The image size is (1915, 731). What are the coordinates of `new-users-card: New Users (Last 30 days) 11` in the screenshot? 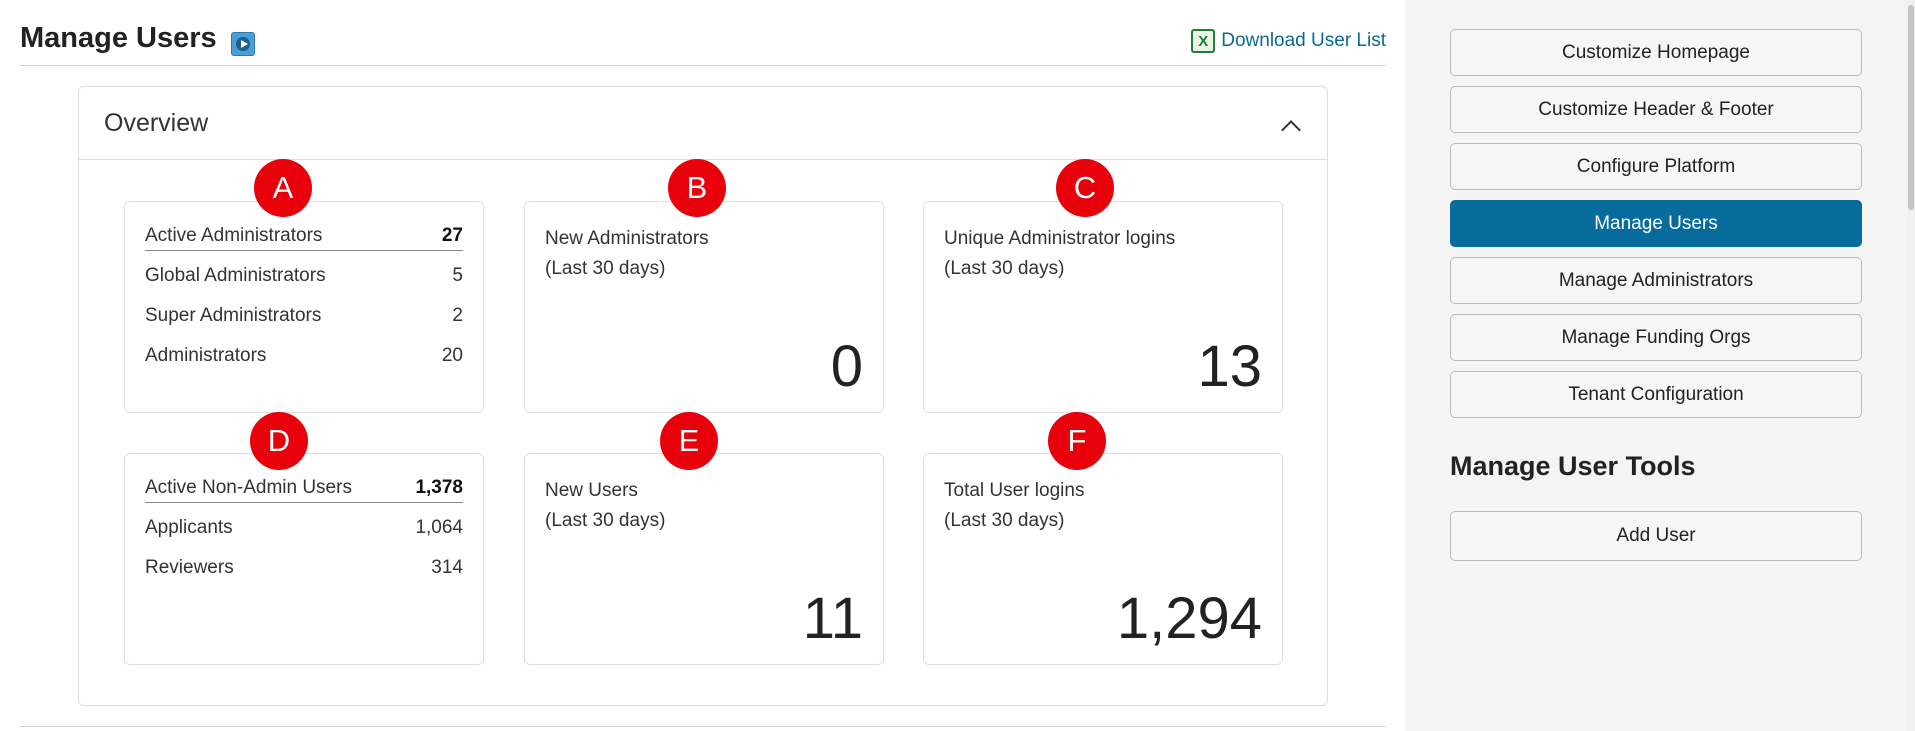 It's located at (704, 559).